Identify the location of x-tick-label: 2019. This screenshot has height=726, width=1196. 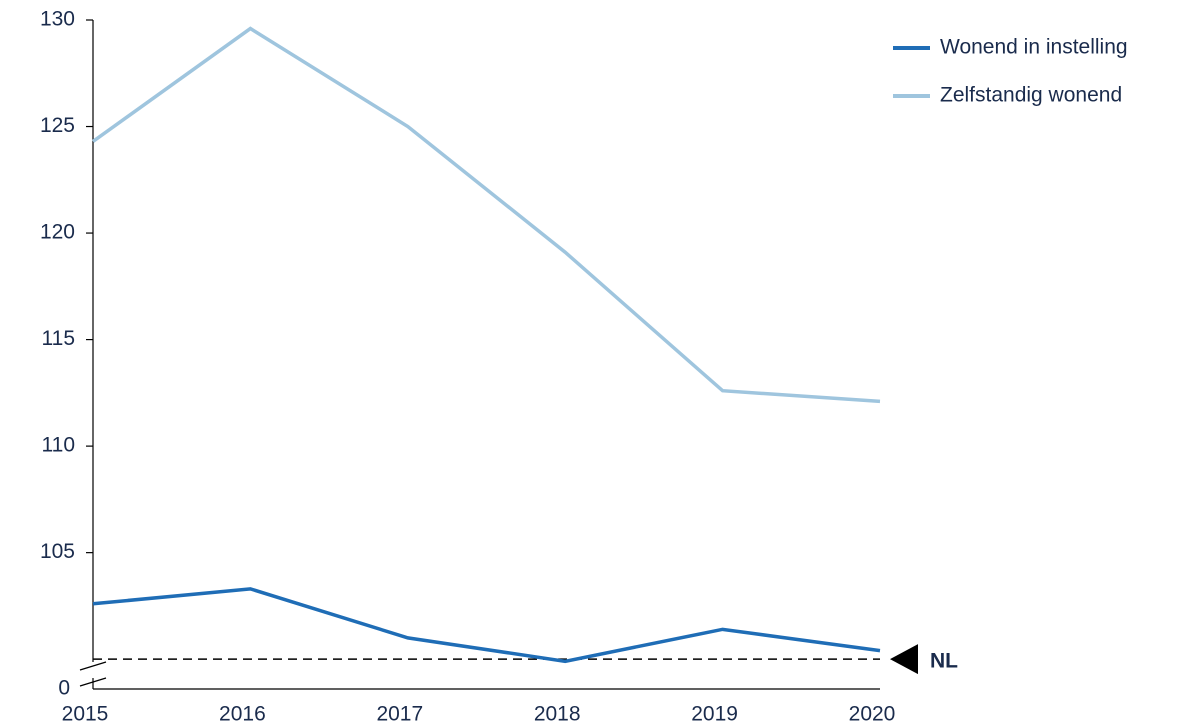
(714, 714).